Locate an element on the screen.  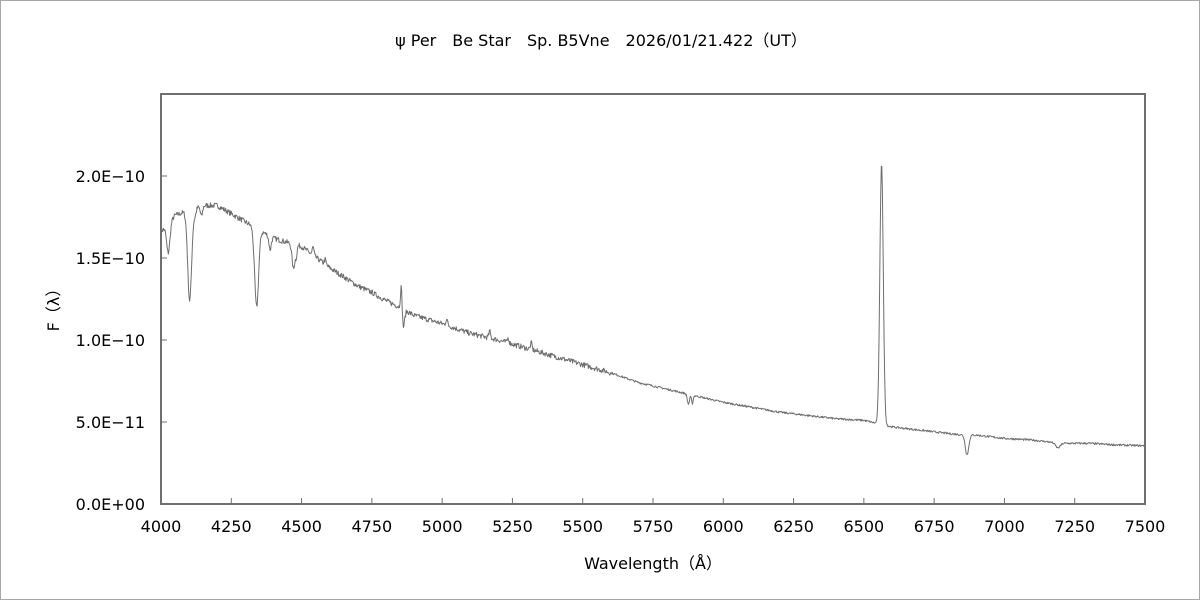
x-tick-label: 4000 is located at coordinates (161, 526).